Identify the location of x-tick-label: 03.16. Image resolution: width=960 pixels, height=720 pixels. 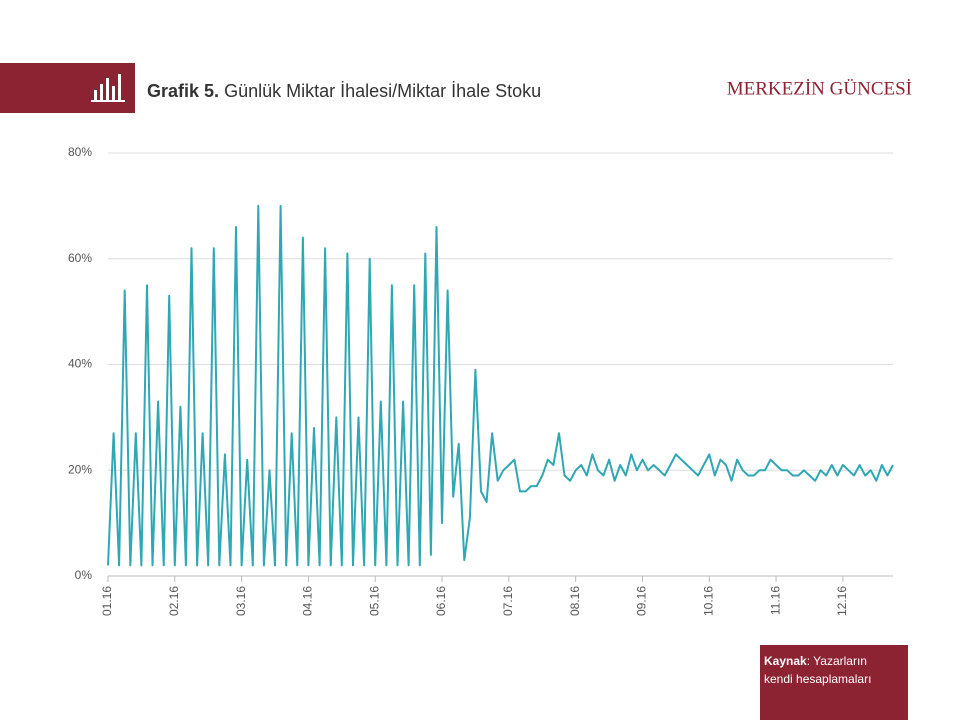
(241, 601).